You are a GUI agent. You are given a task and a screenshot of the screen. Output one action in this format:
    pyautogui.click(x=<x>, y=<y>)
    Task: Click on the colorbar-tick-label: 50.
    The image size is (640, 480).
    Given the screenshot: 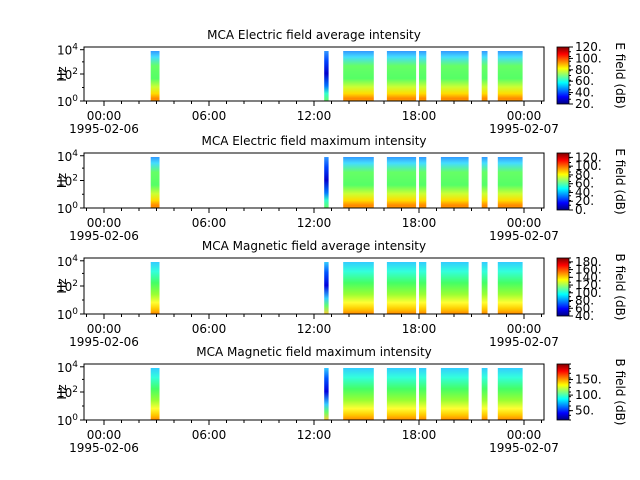 What is the action you would take?
    pyautogui.click(x=584, y=411)
    